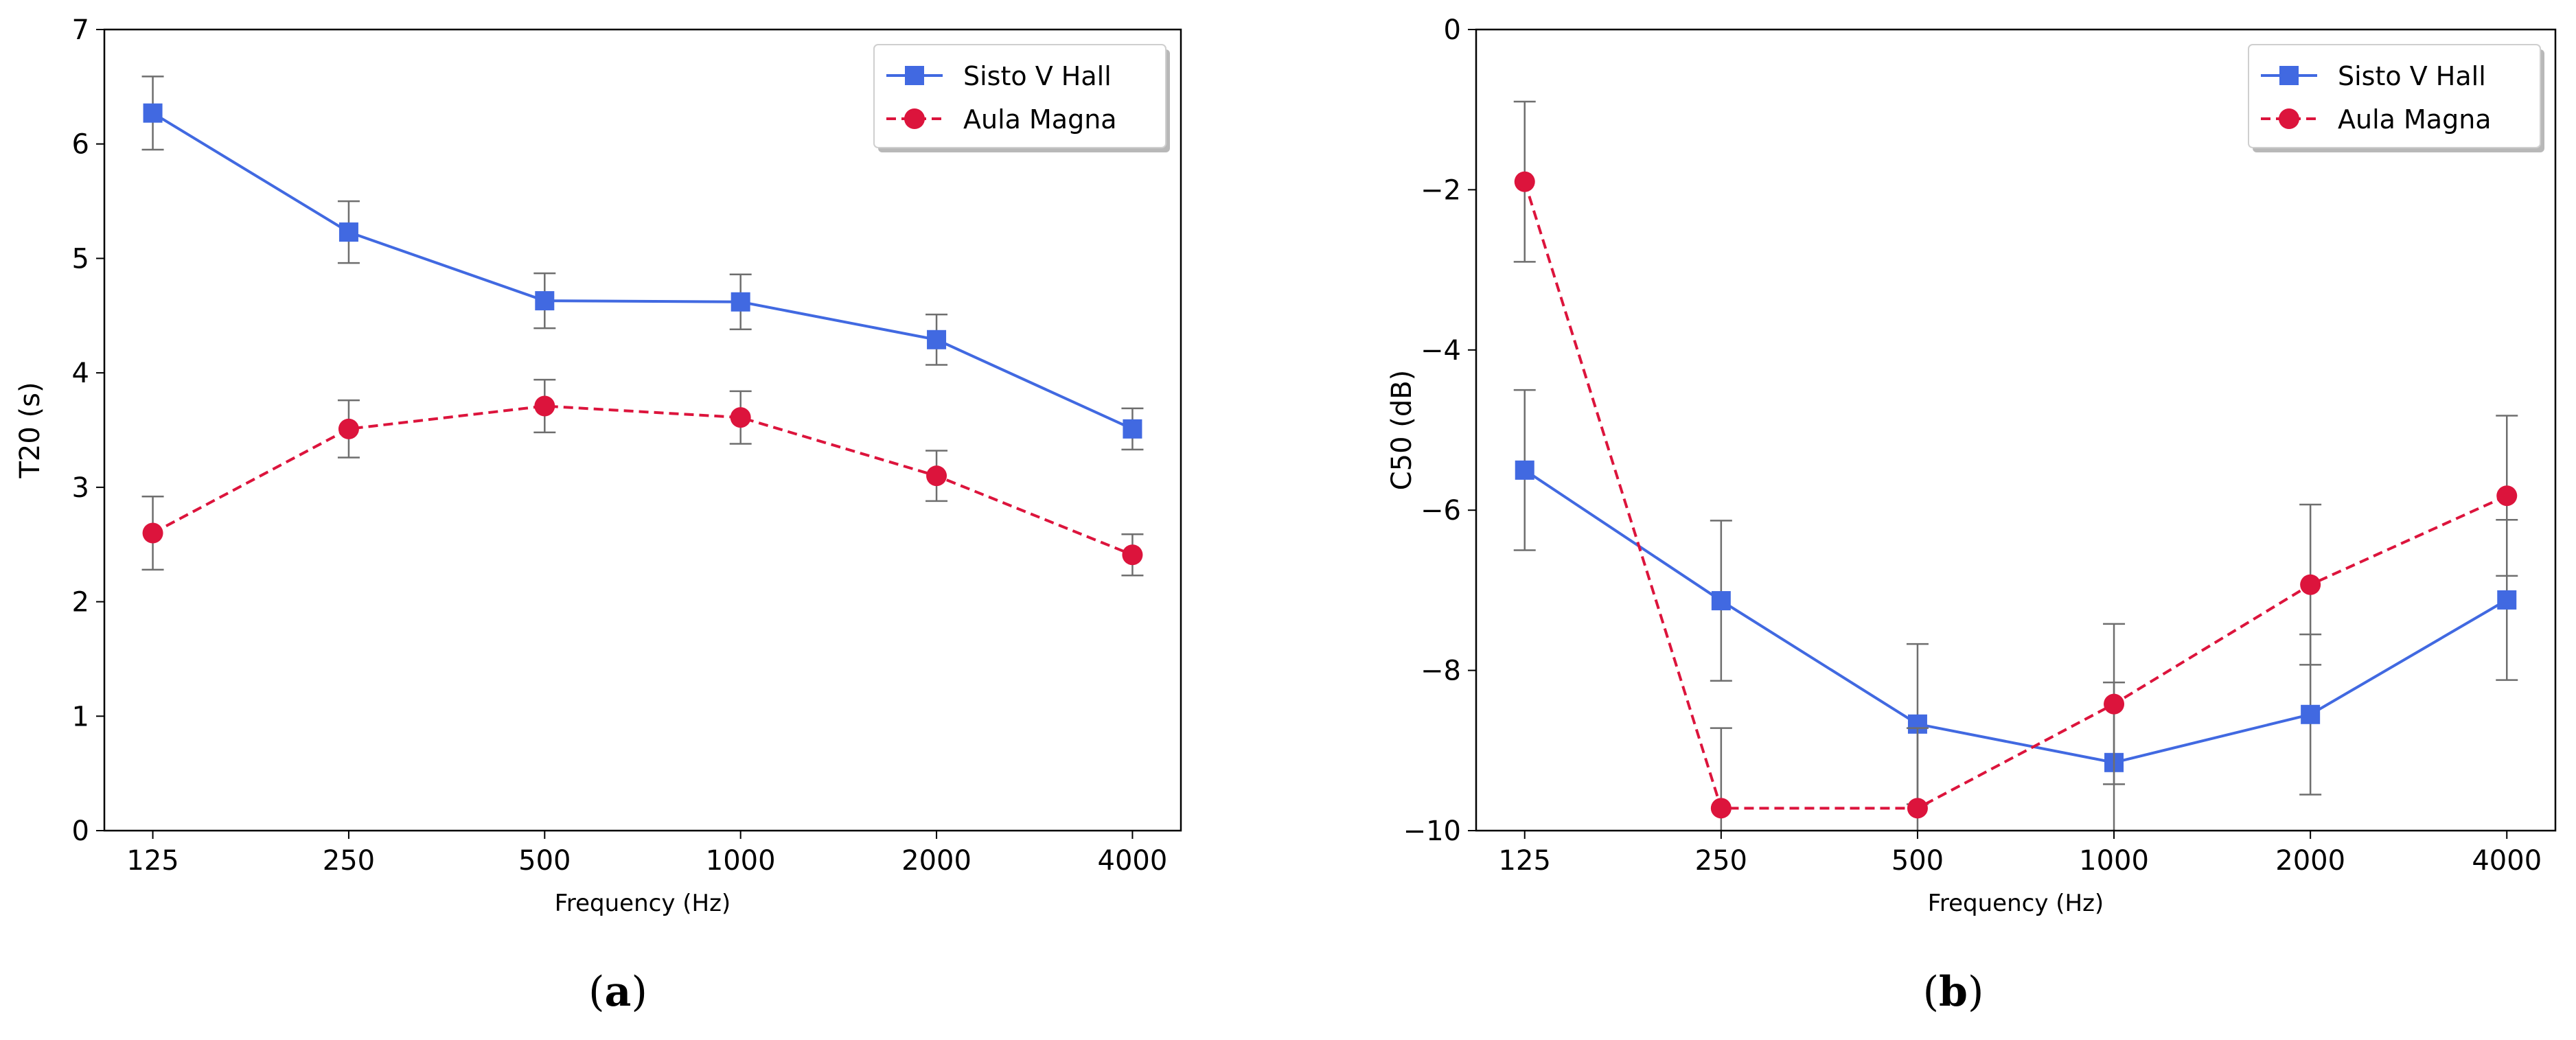 This screenshot has width=2576, height=1040. I want to click on panel-caption: (b), so click(1953, 992).